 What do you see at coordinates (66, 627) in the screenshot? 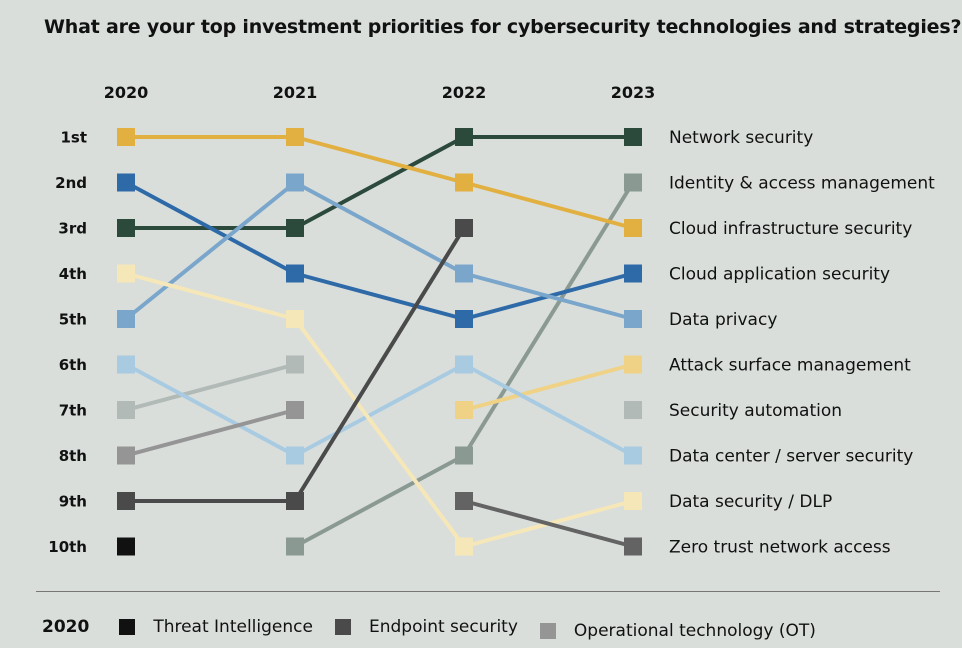
I see `legend-year: 2020` at bounding box center [66, 627].